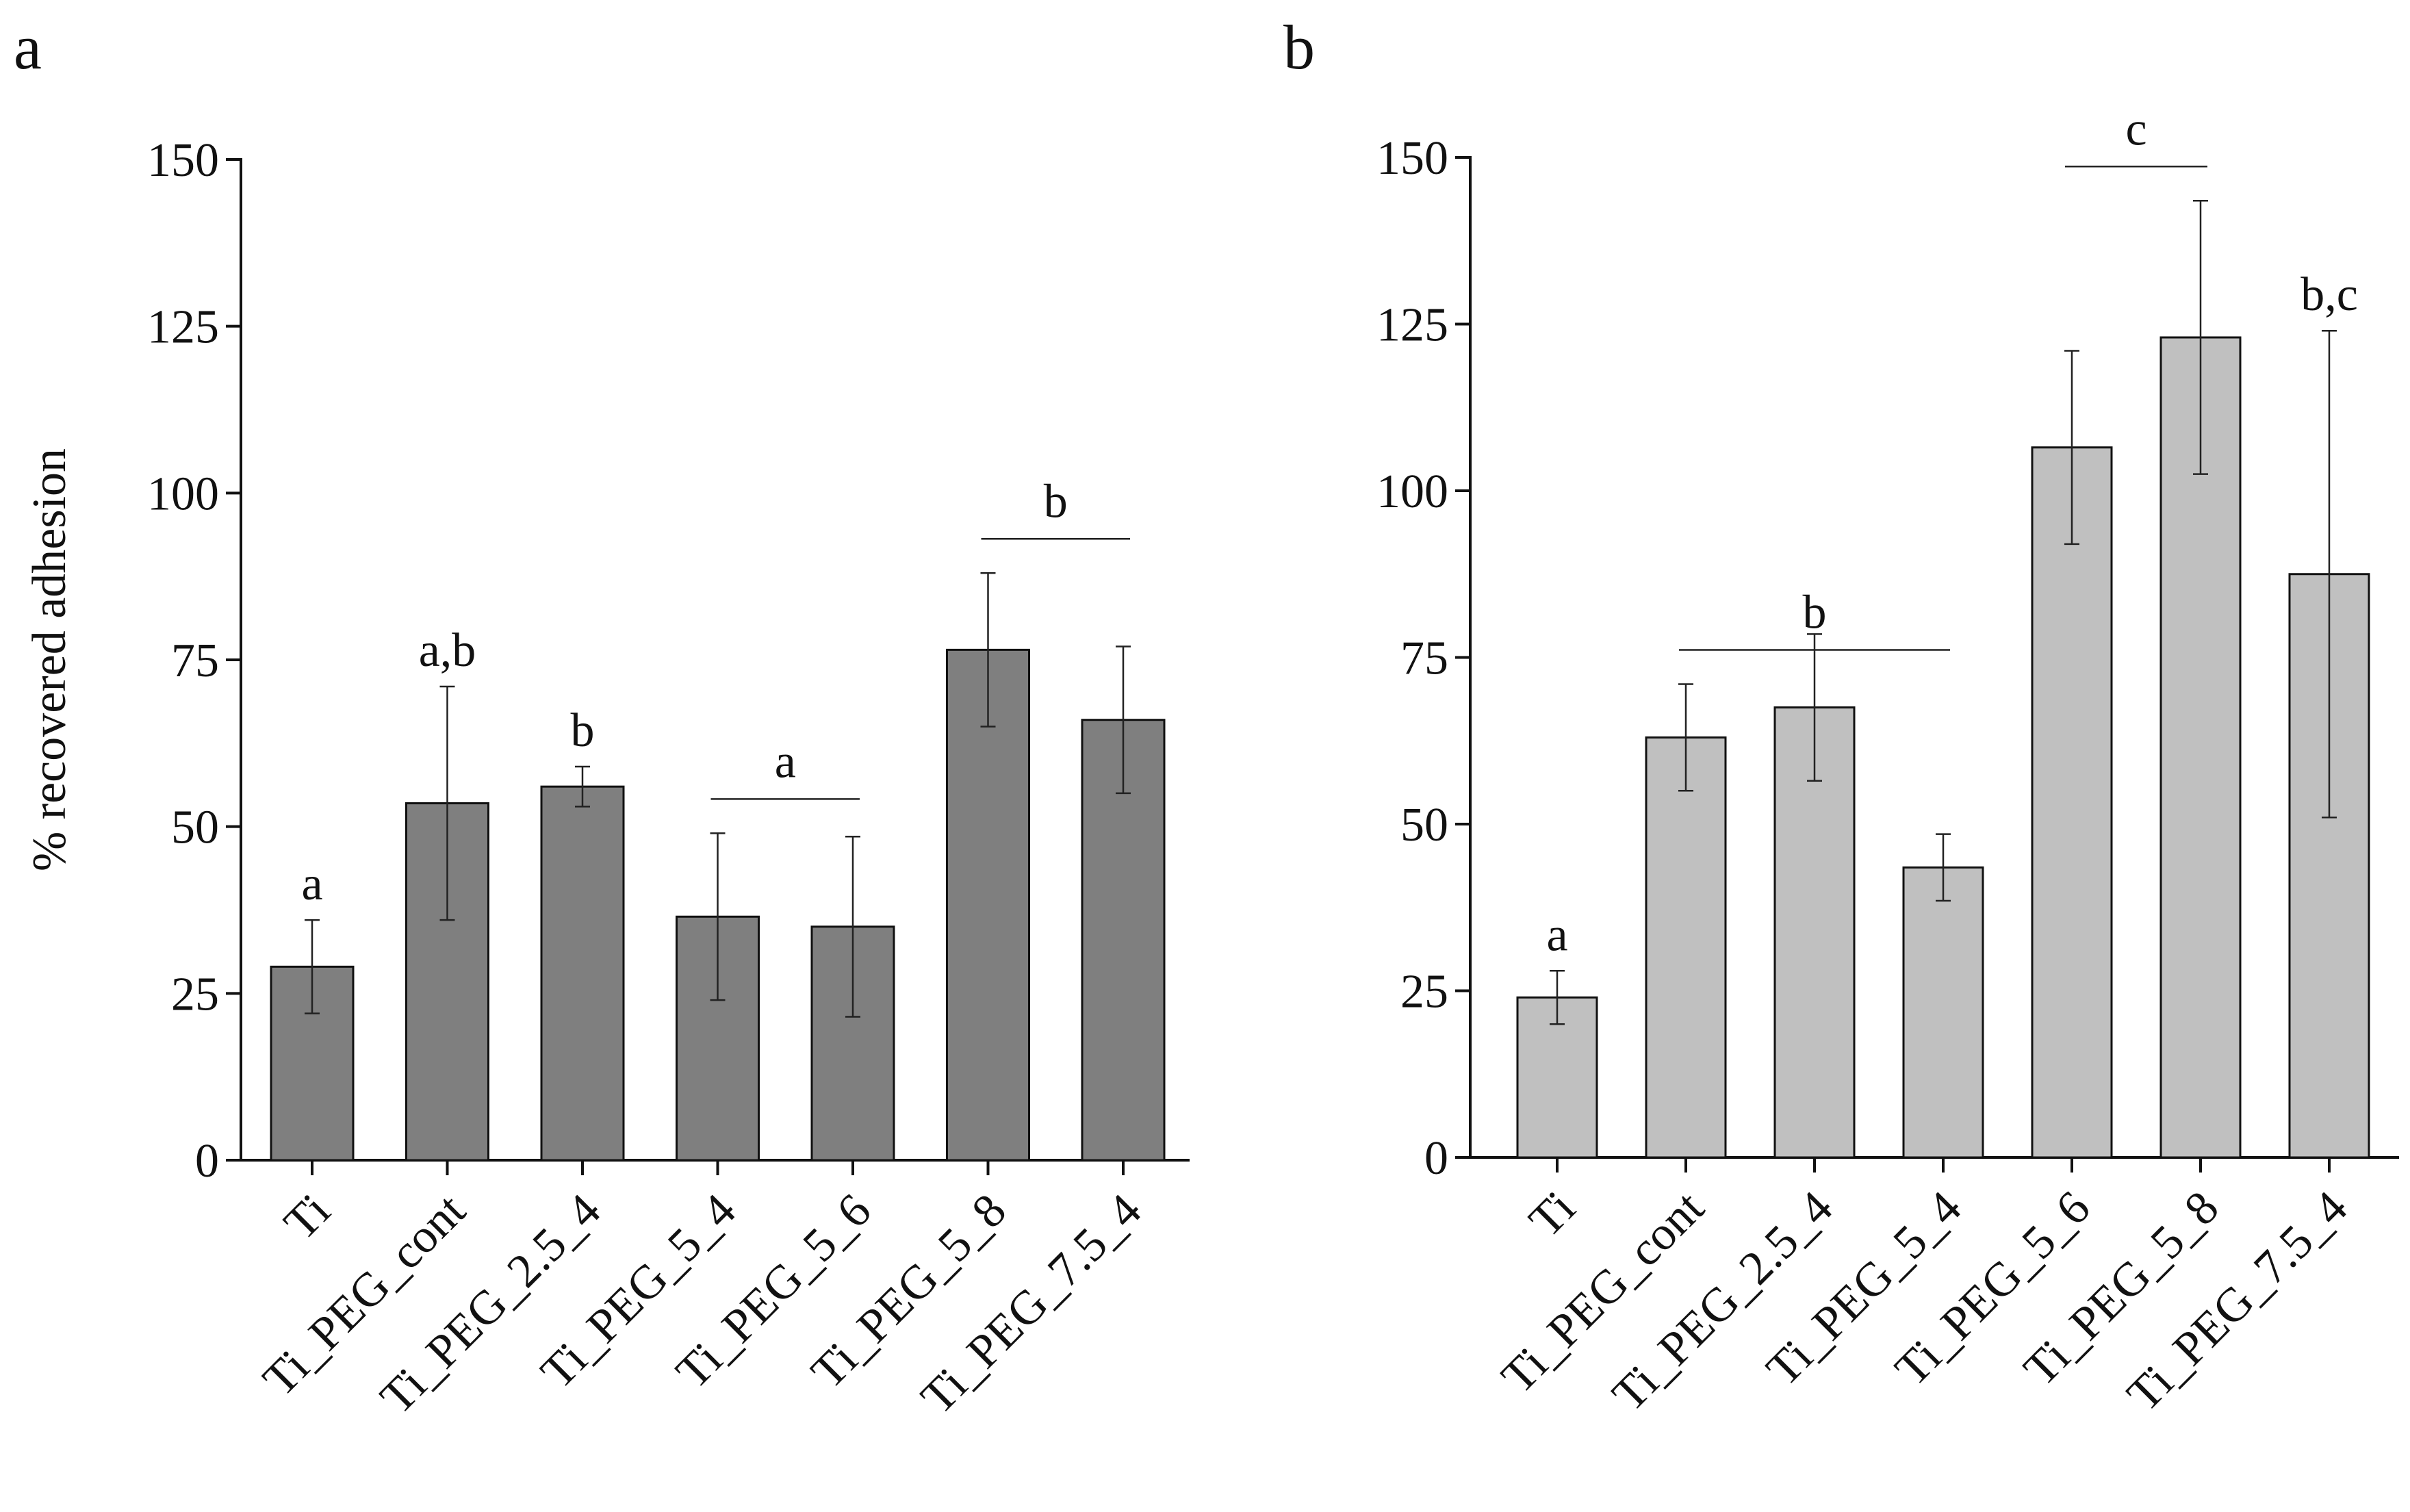 The width and height of the screenshot is (2410, 1512). What do you see at coordinates (1722, 1301) in the screenshot?
I see `x-category-label: Ti_PEG_2.5_4` at bounding box center [1722, 1301].